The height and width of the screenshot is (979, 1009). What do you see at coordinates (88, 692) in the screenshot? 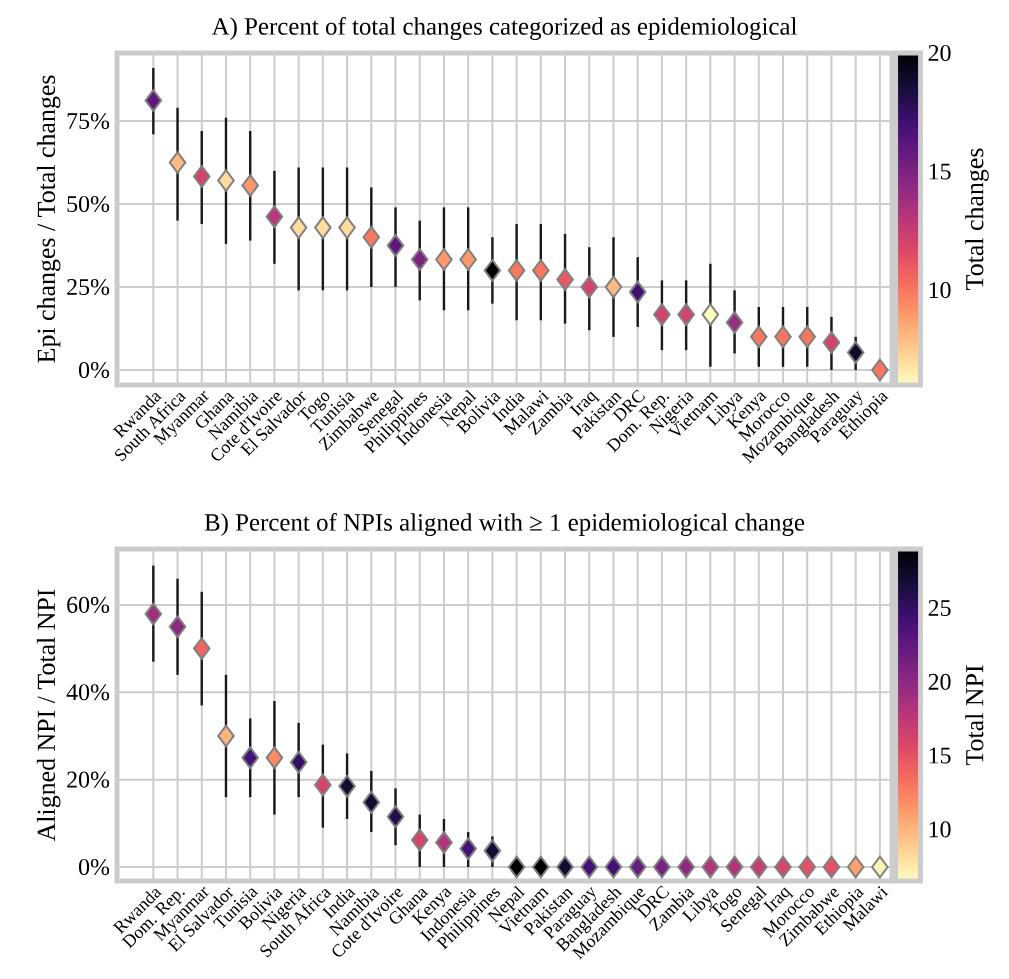
I see `y-tick-label: 40%` at bounding box center [88, 692].